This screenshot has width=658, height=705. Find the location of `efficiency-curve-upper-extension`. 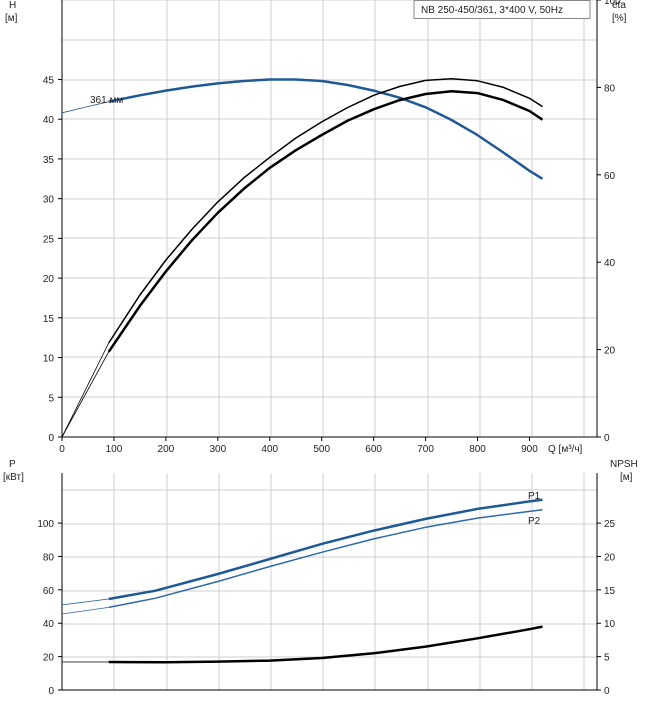

efficiency-curve-upper-extension is located at coordinates (85, 390).